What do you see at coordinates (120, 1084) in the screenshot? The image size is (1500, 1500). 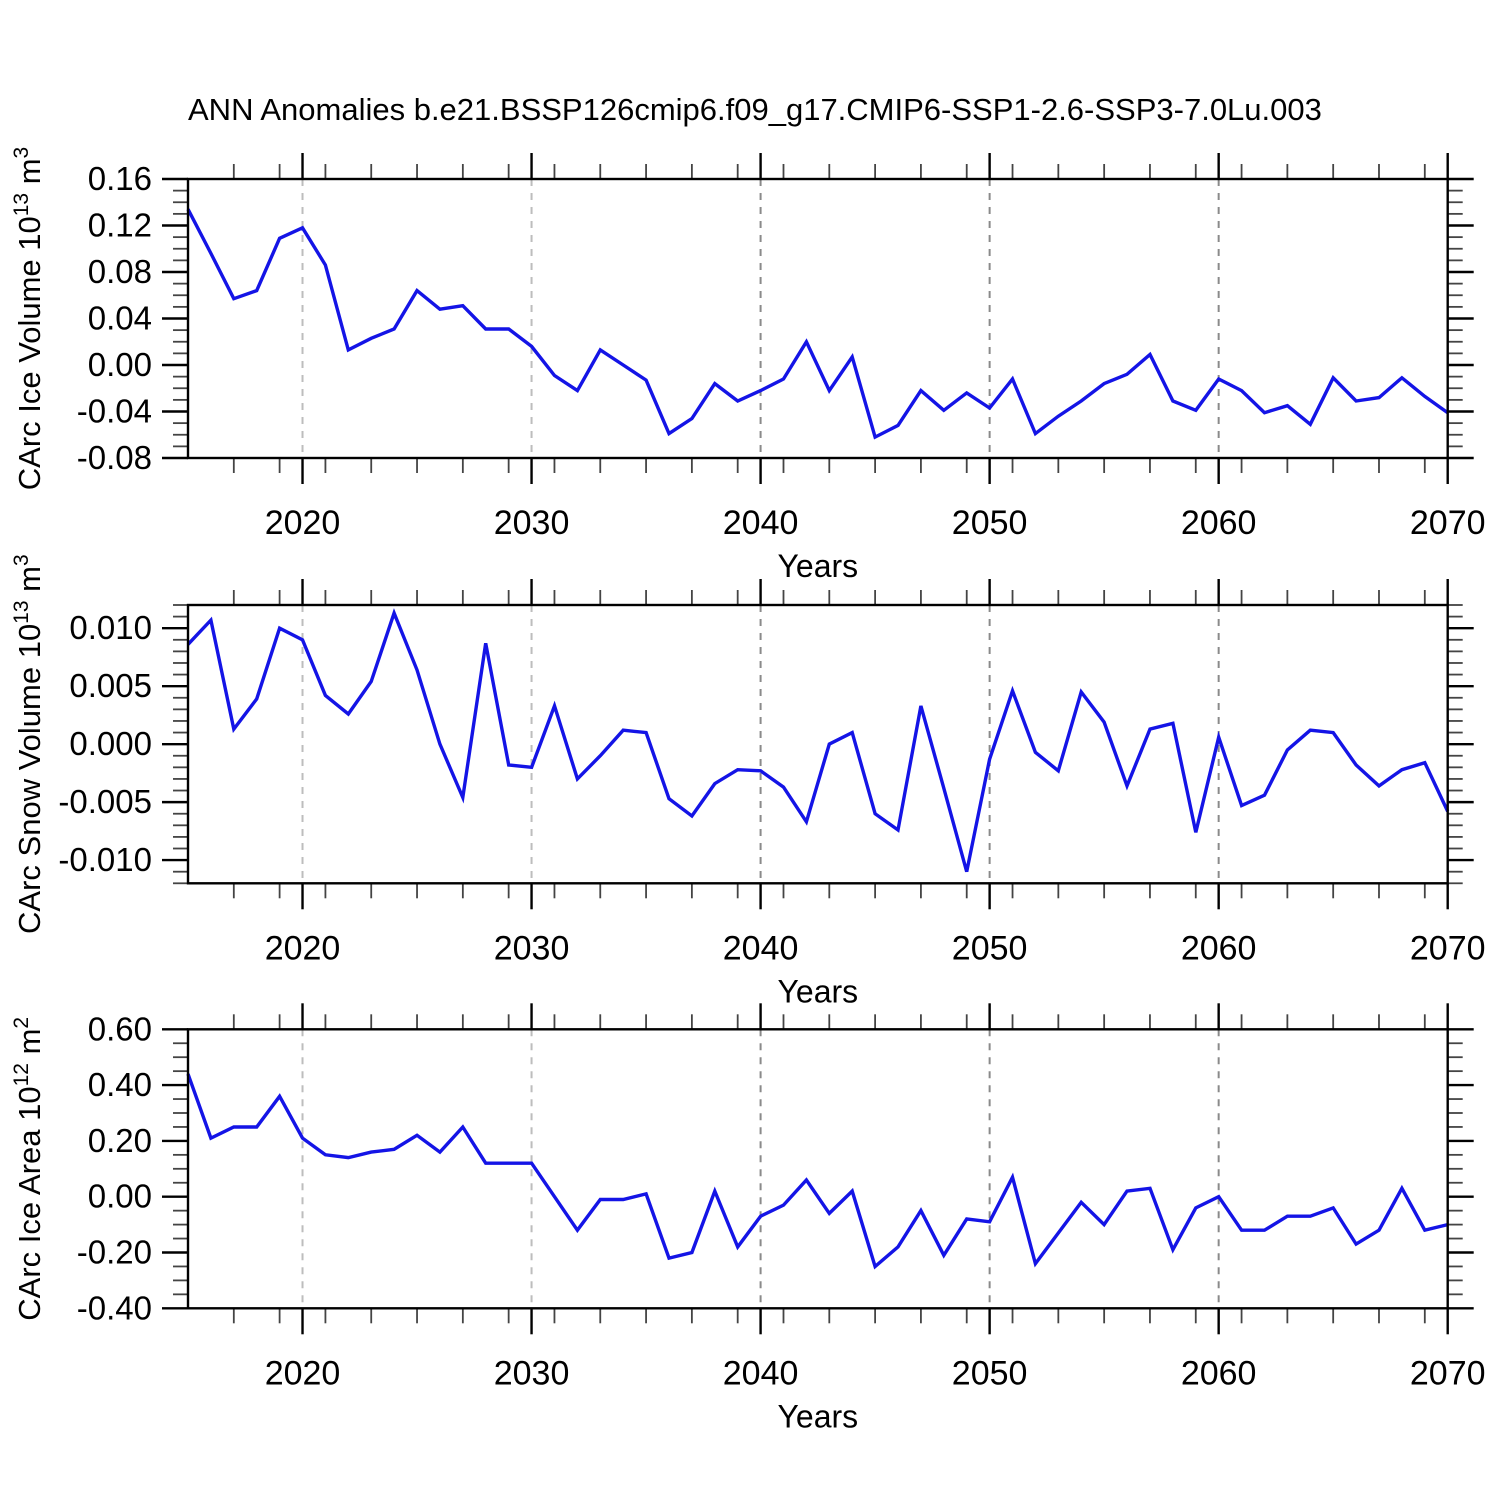 I see `y-tick-label: 0.40` at bounding box center [120, 1084].